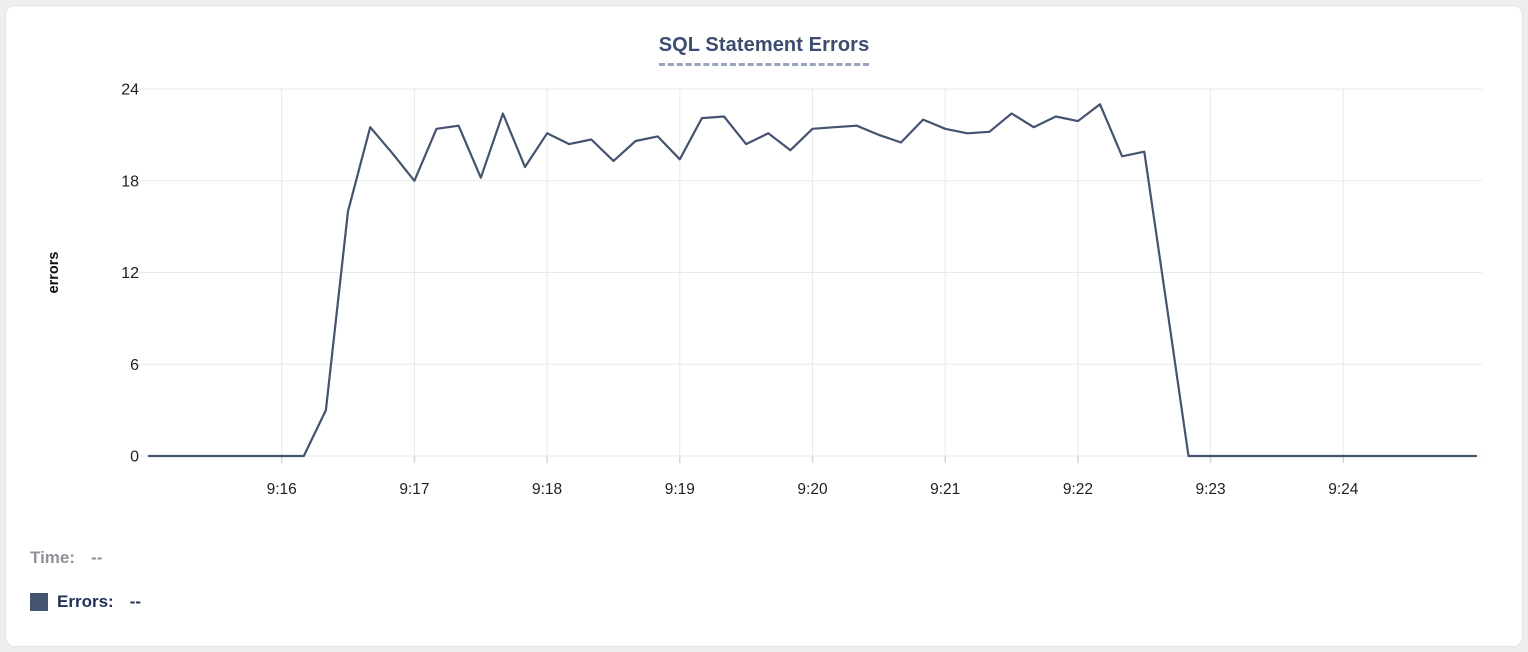  Describe the element at coordinates (945, 489) in the screenshot. I see `x-tick-label: 9:21` at that location.